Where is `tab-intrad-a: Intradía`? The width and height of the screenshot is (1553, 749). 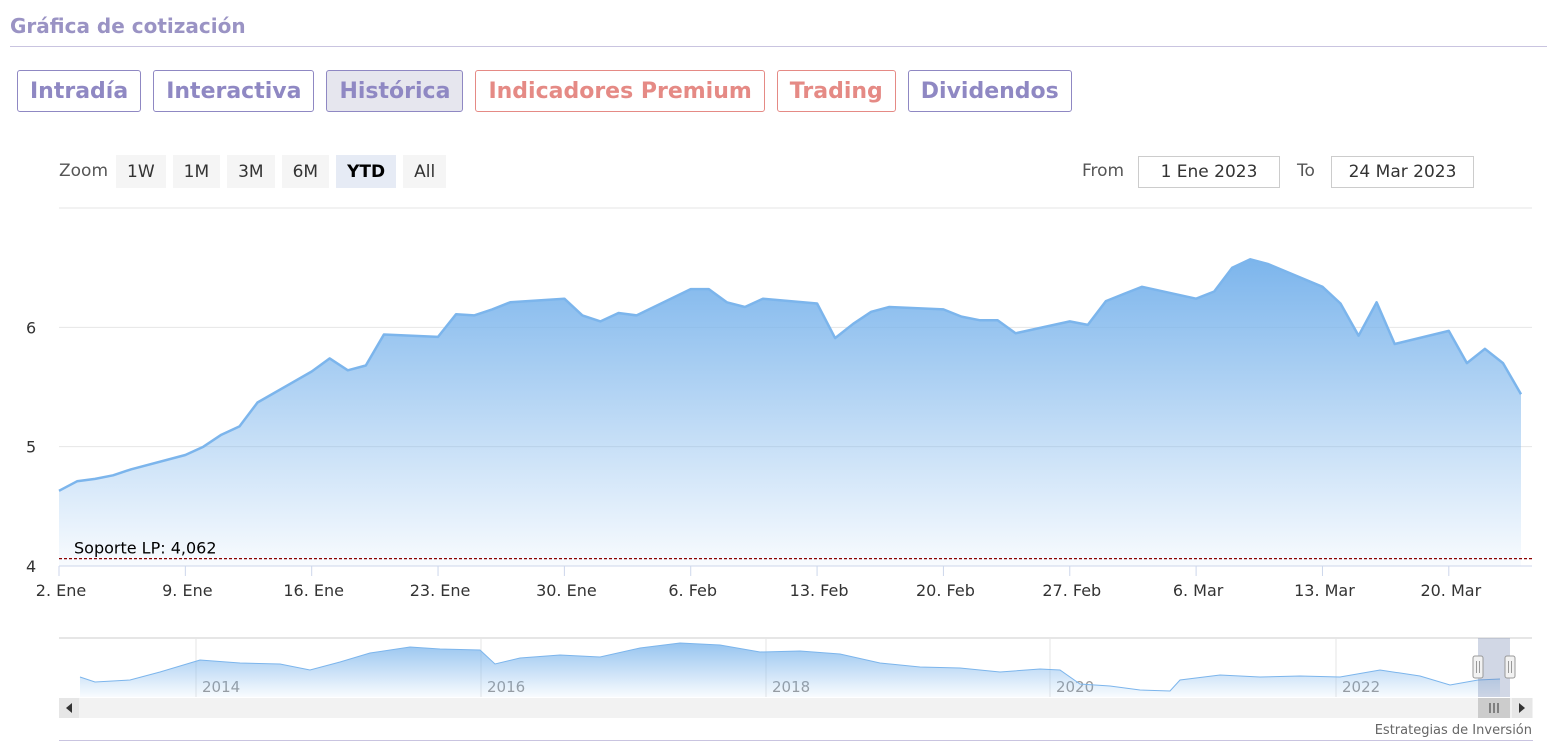 tab-intrad-a: Intradía is located at coordinates (79, 91).